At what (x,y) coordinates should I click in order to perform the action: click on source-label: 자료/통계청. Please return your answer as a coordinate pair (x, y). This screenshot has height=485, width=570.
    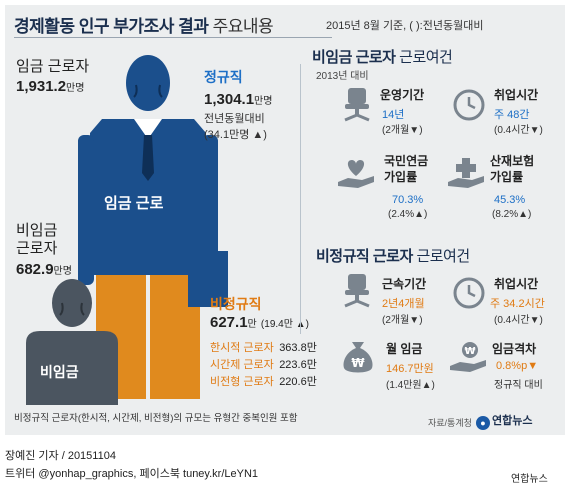
    Looking at the image, I should click on (450, 423).